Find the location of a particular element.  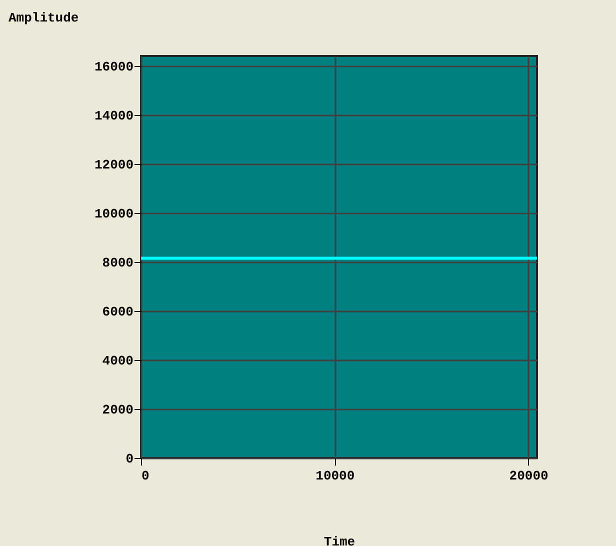

y-tick-label: 0 is located at coordinates (130, 459).